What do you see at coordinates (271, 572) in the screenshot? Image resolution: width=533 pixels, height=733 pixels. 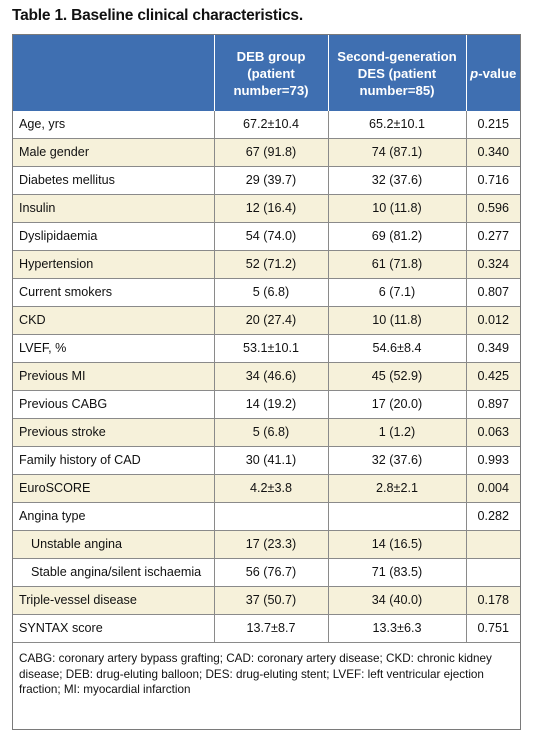 I see `deb-value: 56 (76.7)` at bounding box center [271, 572].